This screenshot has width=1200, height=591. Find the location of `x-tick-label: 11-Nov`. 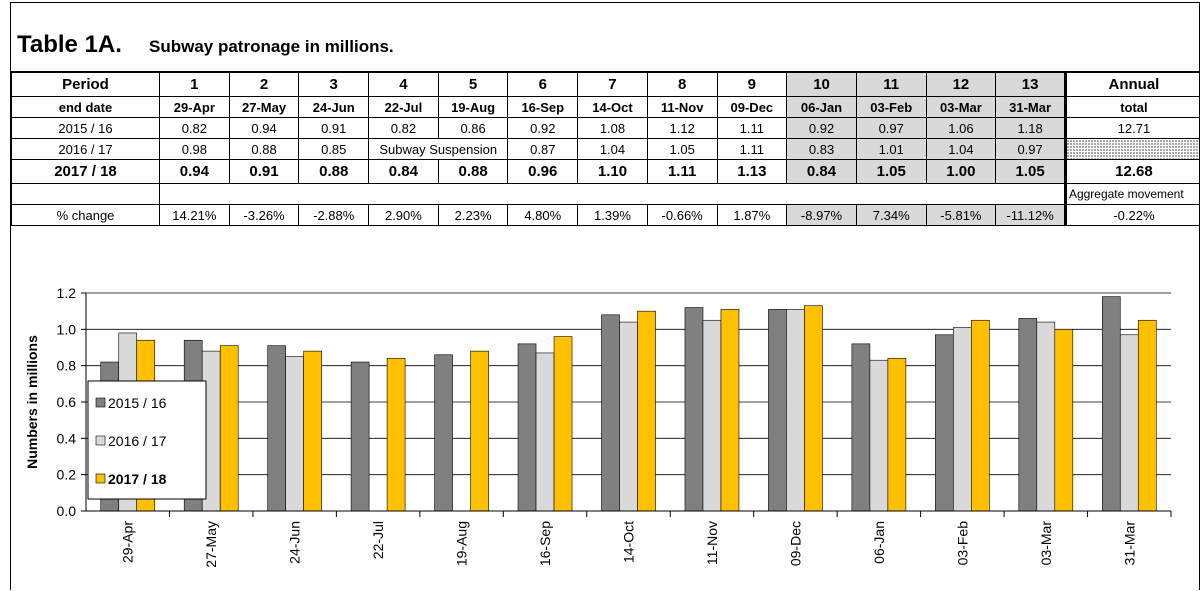

x-tick-label: 11-Nov is located at coordinates (712, 543).